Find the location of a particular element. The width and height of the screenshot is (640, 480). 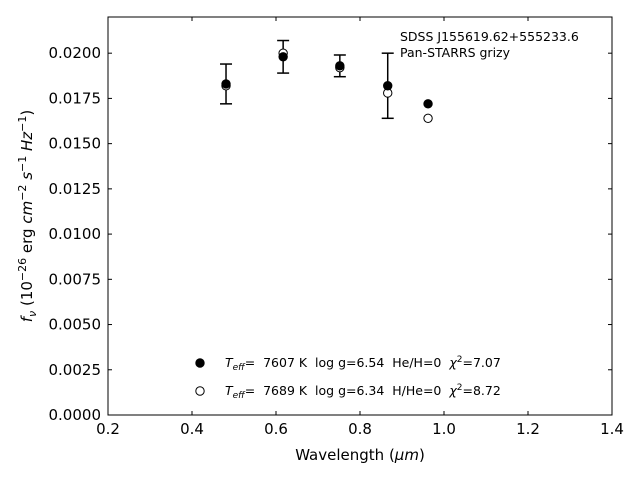

x-tick-label: 1.2 is located at coordinates (528, 429).